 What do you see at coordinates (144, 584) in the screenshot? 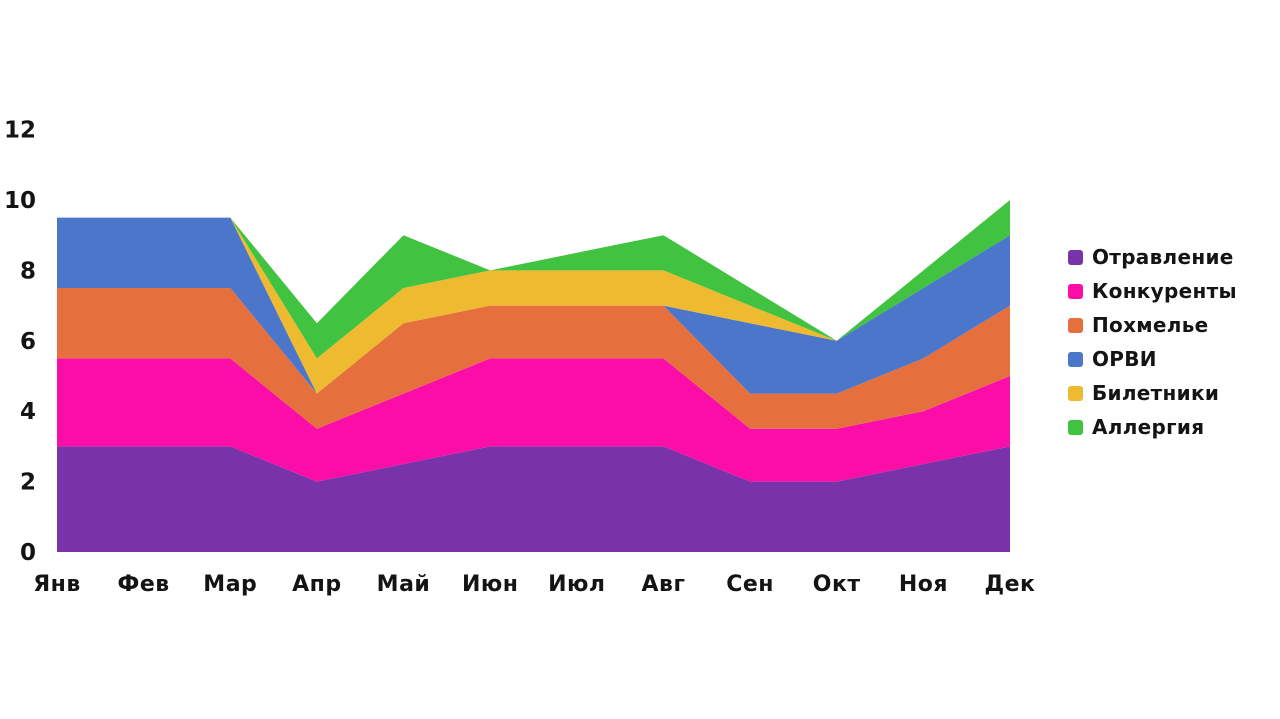
I see `x-tick-label: Фев` at bounding box center [144, 584].